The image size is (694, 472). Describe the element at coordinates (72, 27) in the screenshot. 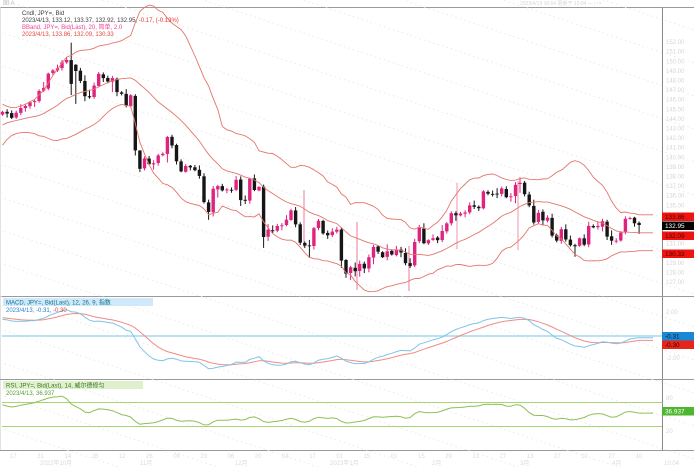

I see `svg-text:BBand, JPY=, Bid(Last), 20, 简单: BBand, JPY=, Bid(Last), 20, 简单, 2.0` at that location.